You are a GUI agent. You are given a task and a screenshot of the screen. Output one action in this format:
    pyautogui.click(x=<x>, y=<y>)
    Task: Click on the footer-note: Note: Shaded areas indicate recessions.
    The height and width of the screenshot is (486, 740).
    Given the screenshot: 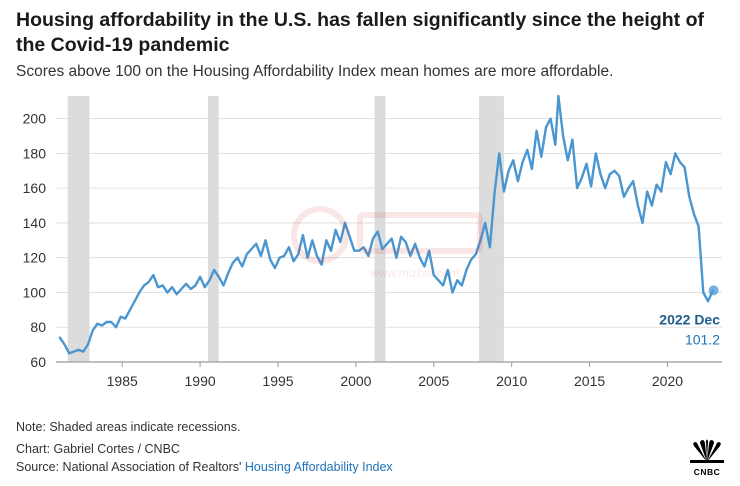 What is the action you would take?
    pyautogui.click(x=128, y=427)
    